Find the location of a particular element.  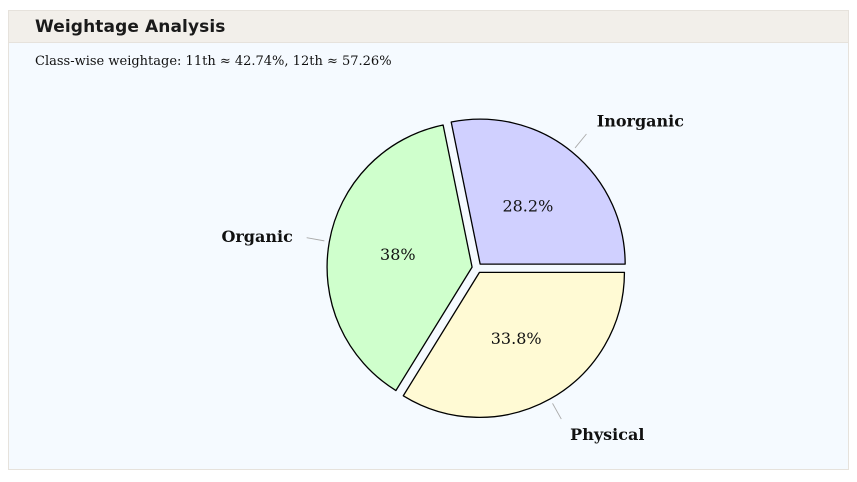

pie-category-label-organic: Organic is located at coordinates (257, 236).